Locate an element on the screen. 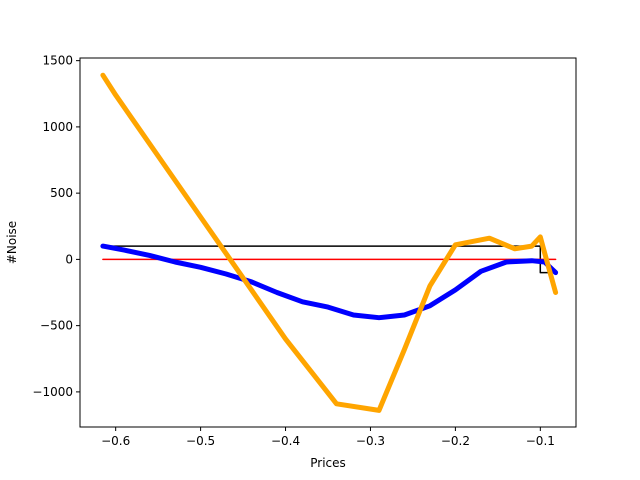  y-tick-label: −500 is located at coordinates (56, 326).